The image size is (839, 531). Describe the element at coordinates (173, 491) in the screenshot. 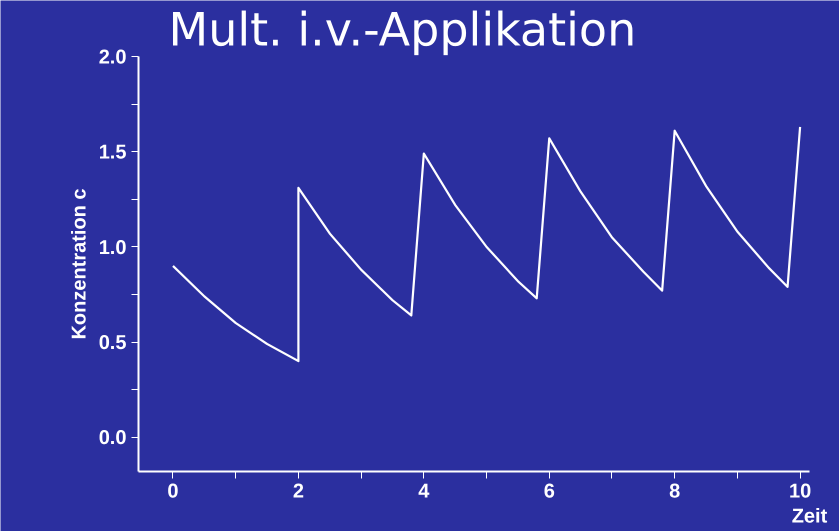

I see `x-tick-label: 0` at that location.